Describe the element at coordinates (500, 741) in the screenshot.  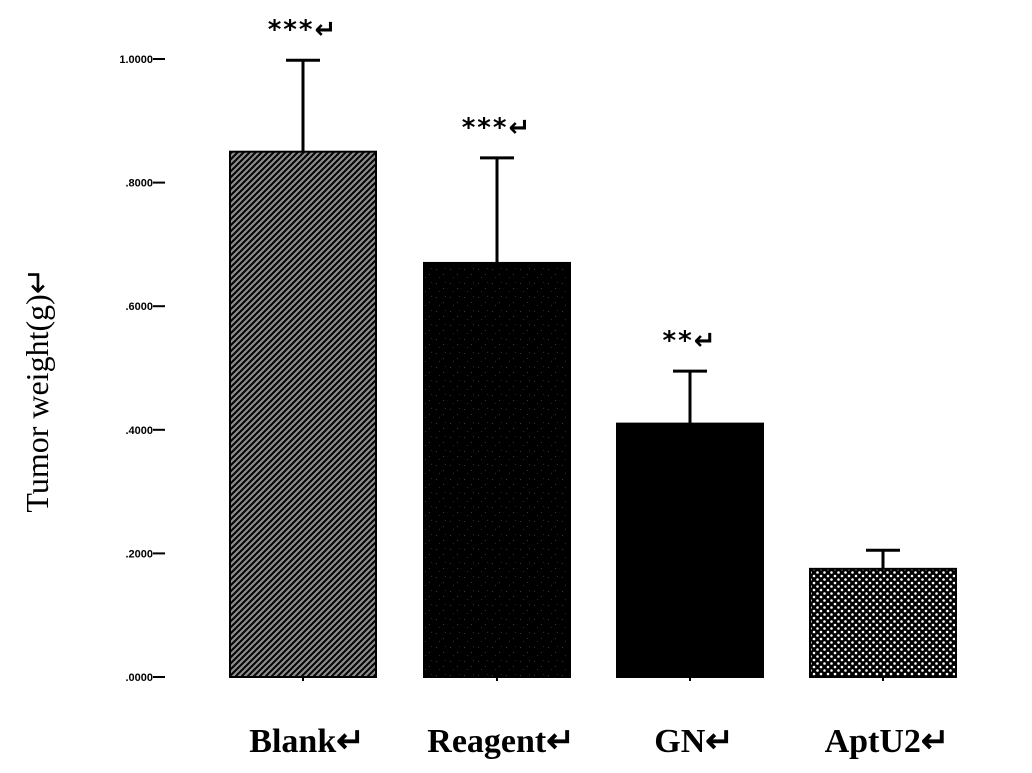
I see `category-label: Reagent↵` at that location.